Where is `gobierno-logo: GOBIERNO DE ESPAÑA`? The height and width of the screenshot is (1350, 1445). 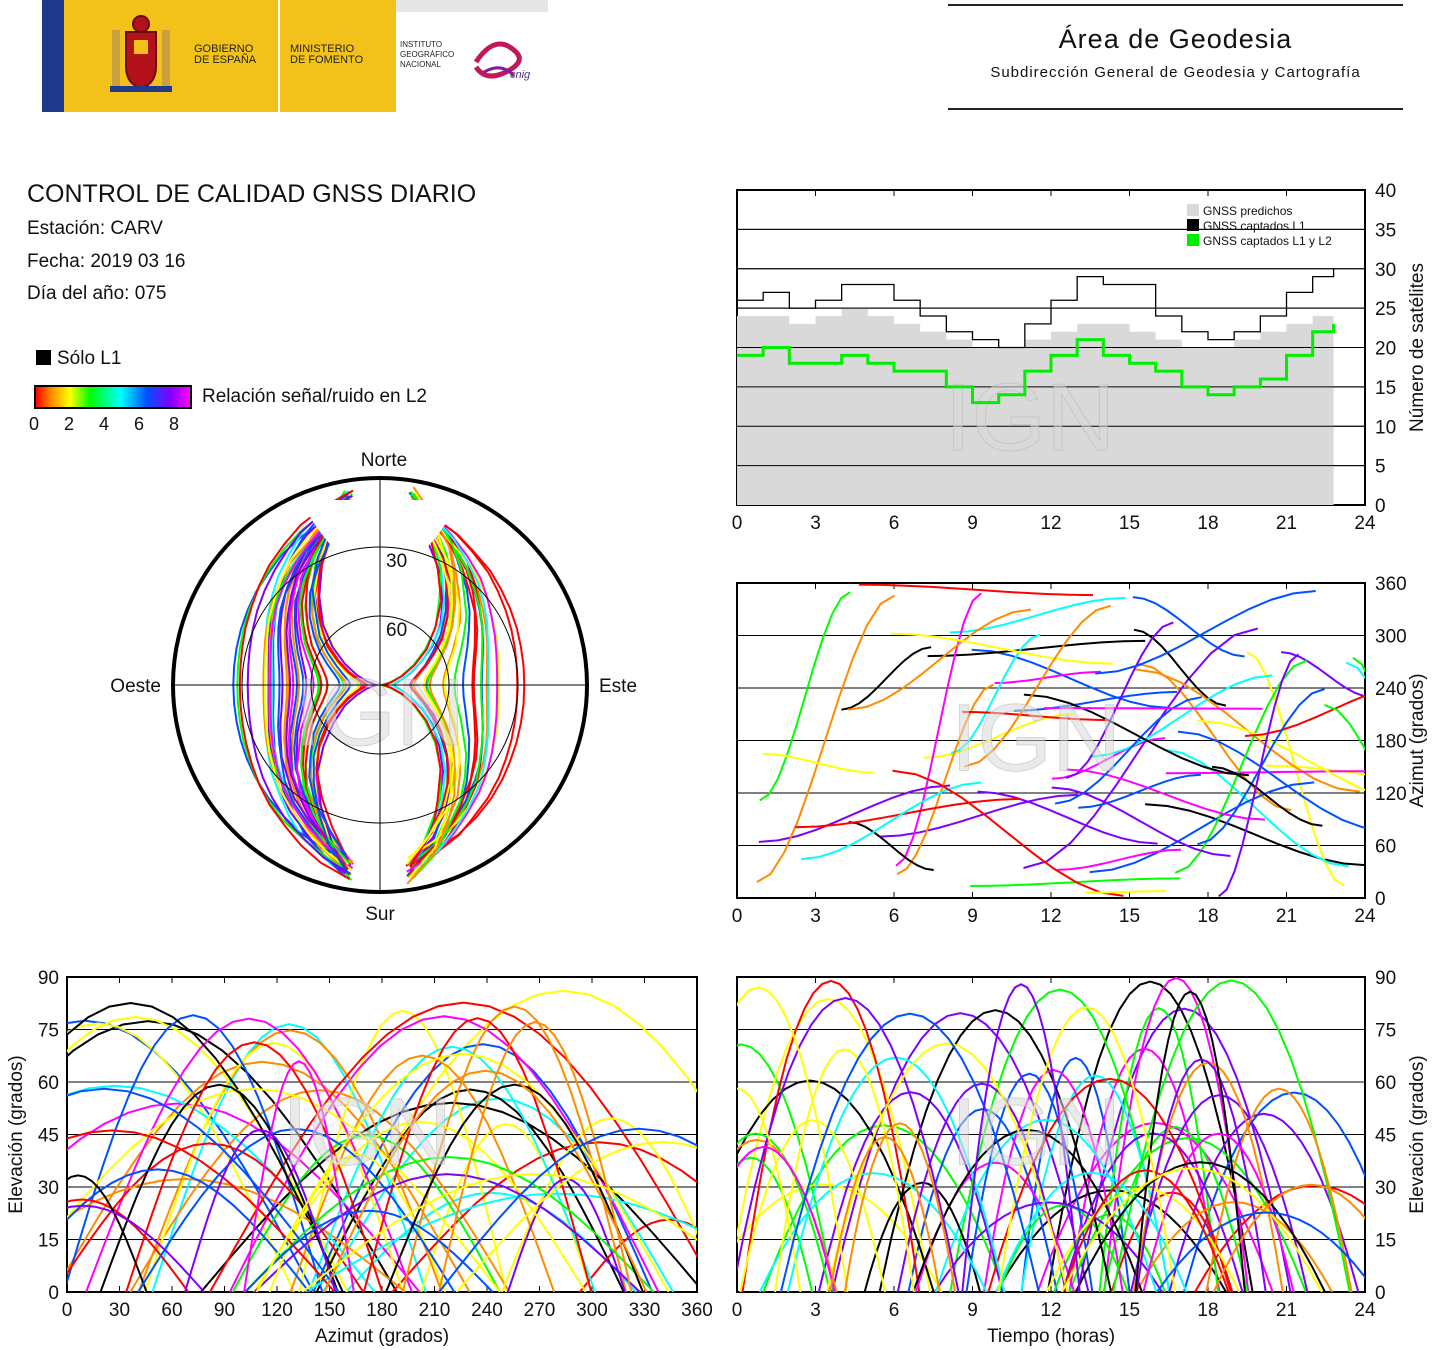 gobierno-logo: GOBIERNO DE ESPAÑA is located at coordinates (190, 56).